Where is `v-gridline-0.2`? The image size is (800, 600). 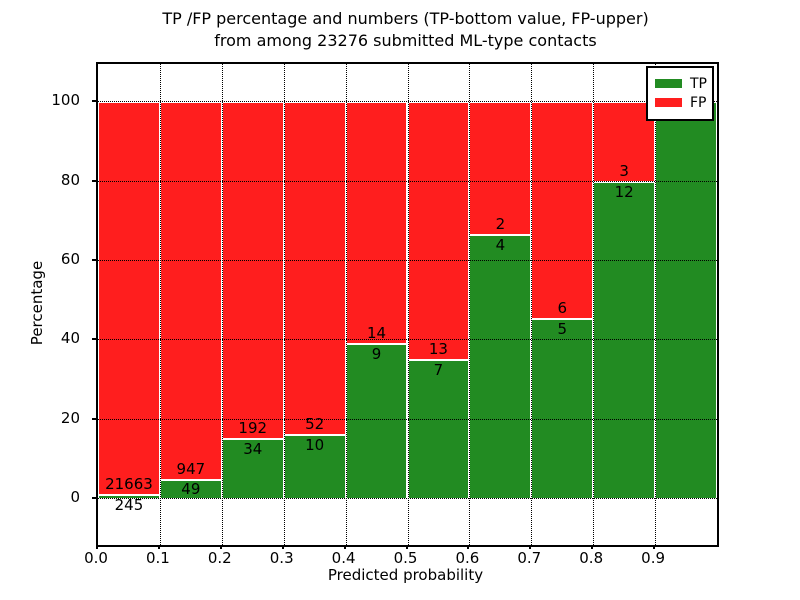
v-gridline-0.2 is located at coordinates (222, 304).